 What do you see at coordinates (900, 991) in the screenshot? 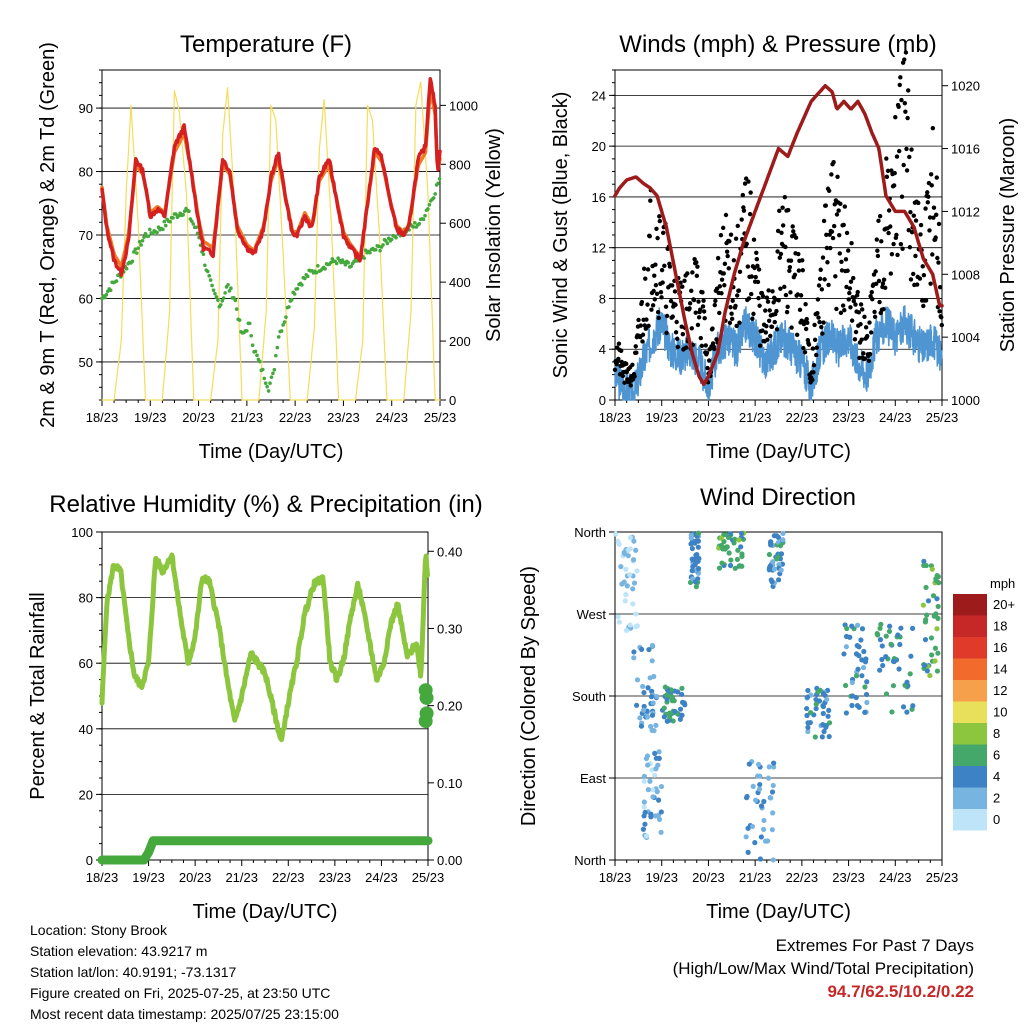
I see `extremes-values: 94.7/62.5/10.2/0.22` at bounding box center [900, 991].